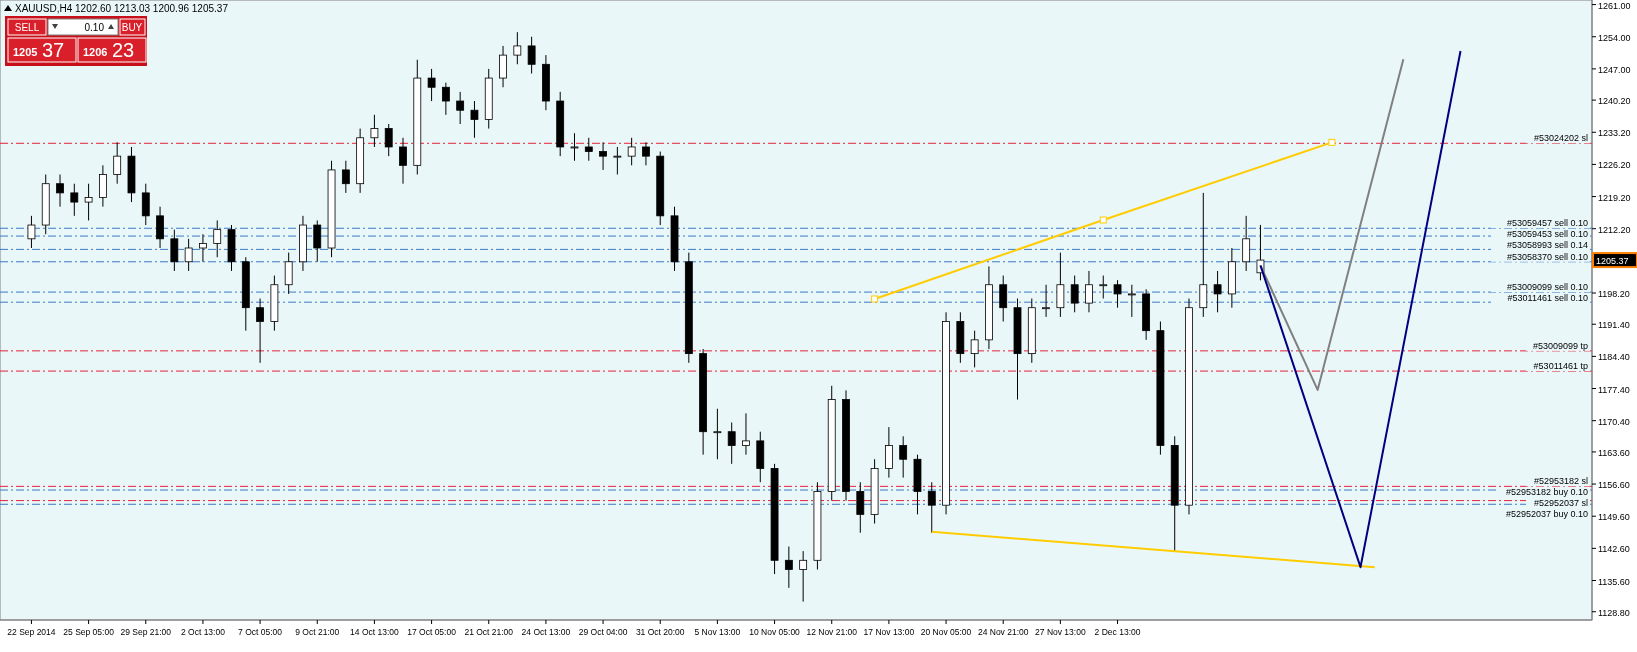  What do you see at coordinates (775, 632) in the screenshot?
I see `x-tick-label: 10 Nov 05:00` at bounding box center [775, 632].